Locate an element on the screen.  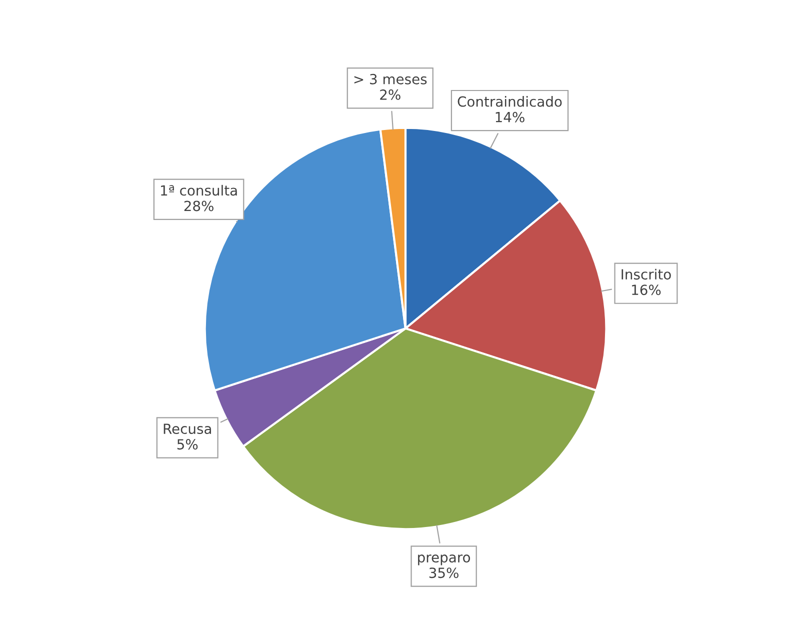
slice-label: Contraindicado is located at coordinates (510, 101).